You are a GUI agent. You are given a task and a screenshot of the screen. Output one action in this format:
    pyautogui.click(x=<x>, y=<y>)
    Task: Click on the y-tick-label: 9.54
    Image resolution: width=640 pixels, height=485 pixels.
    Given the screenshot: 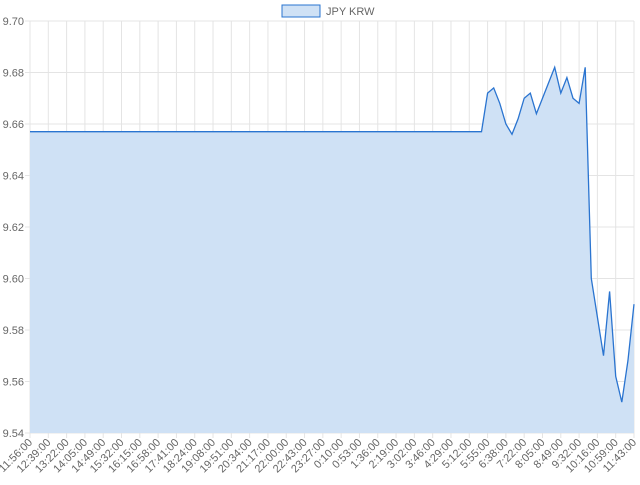 What is the action you would take?
    pyautogui.click(x=13, y=434)
    